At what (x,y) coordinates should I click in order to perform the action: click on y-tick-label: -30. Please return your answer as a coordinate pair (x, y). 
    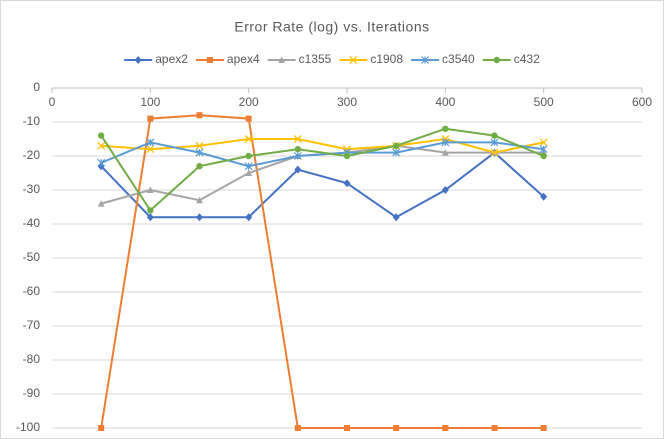
    Looking at the image, I should click on (32, 189).